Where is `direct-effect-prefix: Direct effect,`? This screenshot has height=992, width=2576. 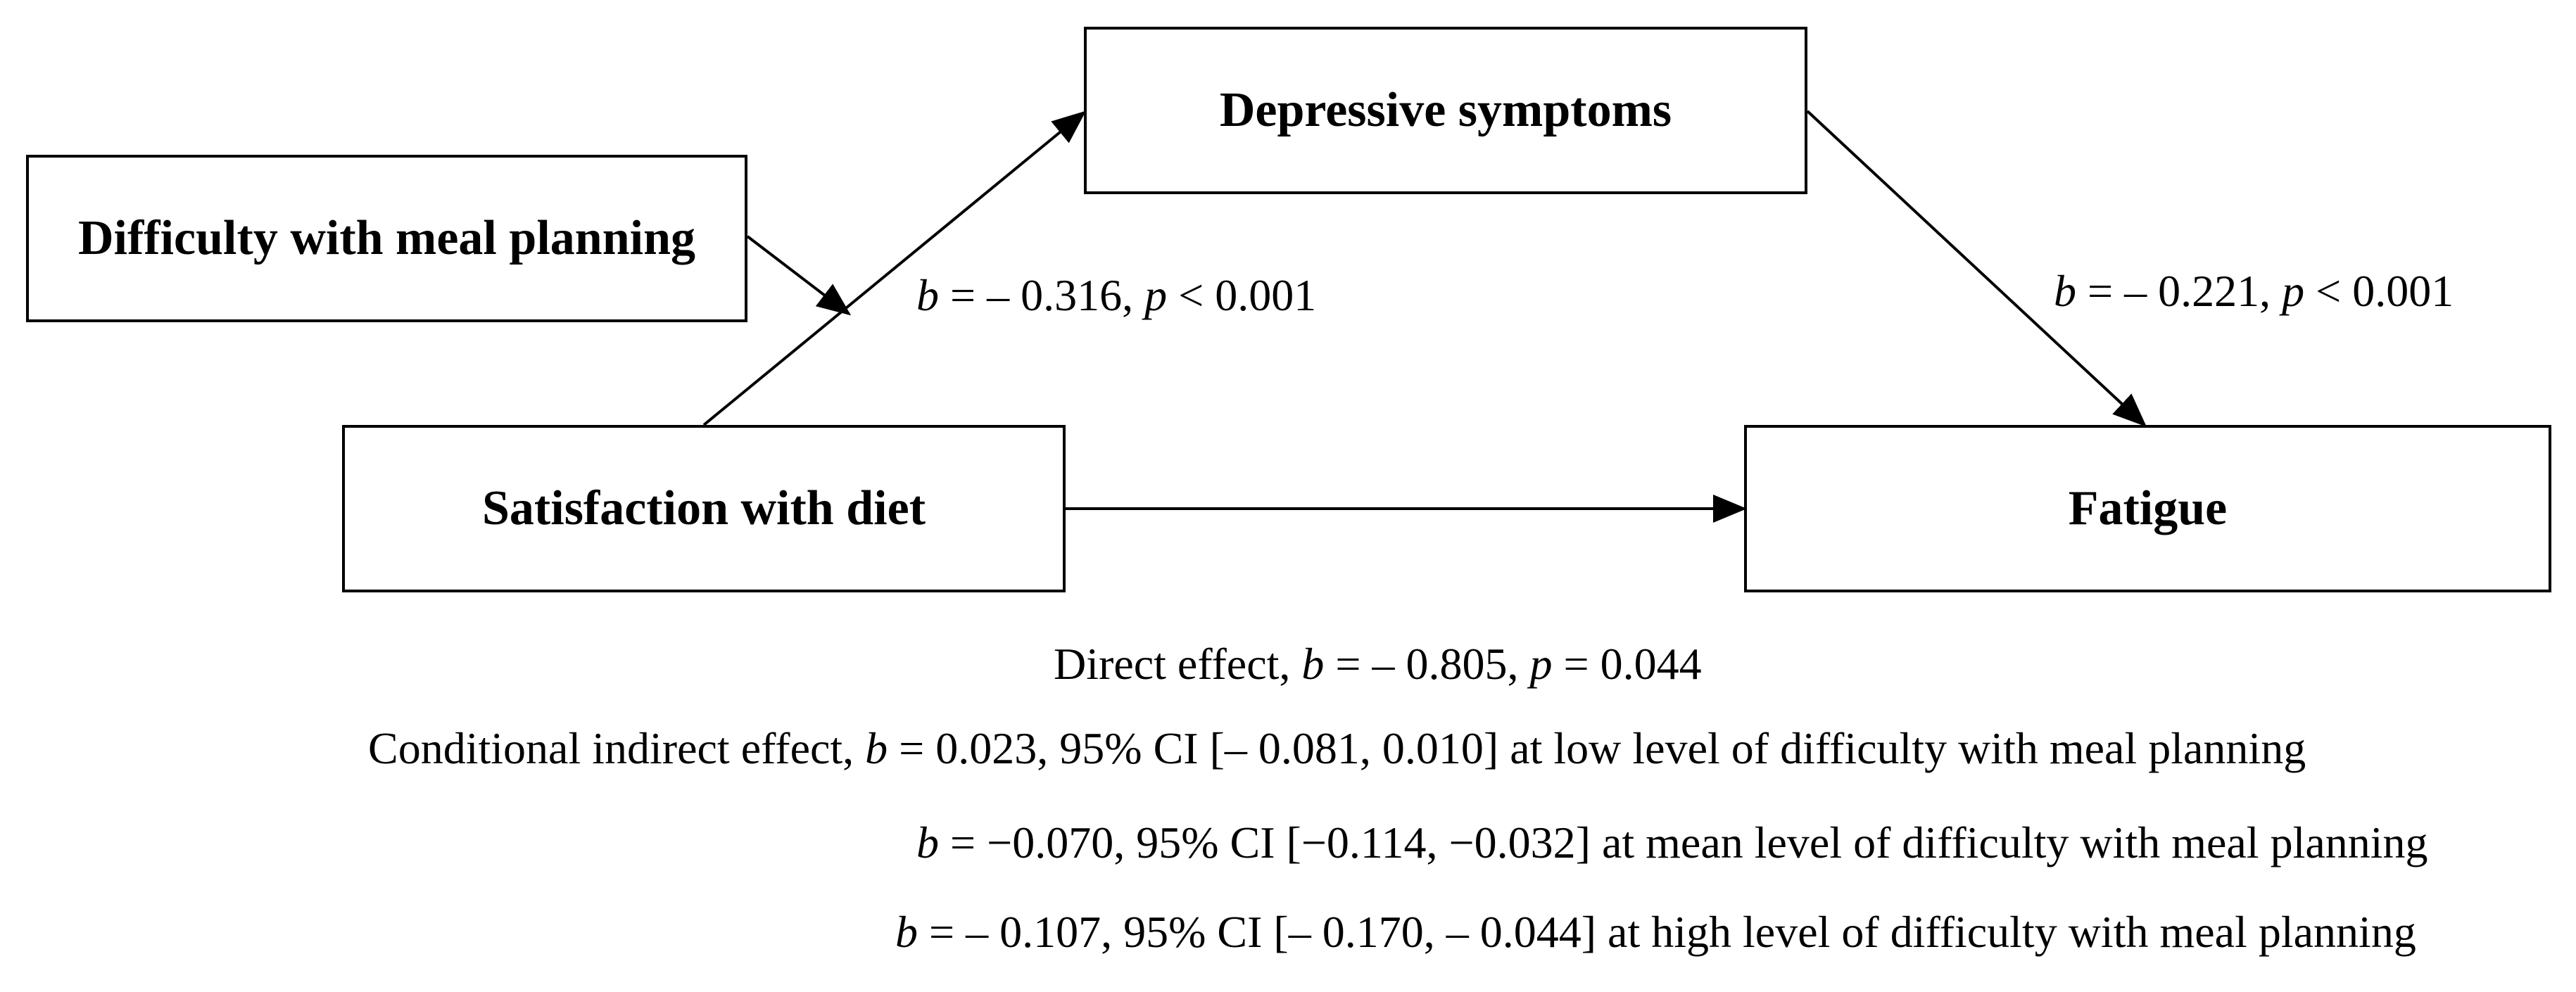 direct-effect-prefix: Direct effect, is located at coordinates (1178, 664).